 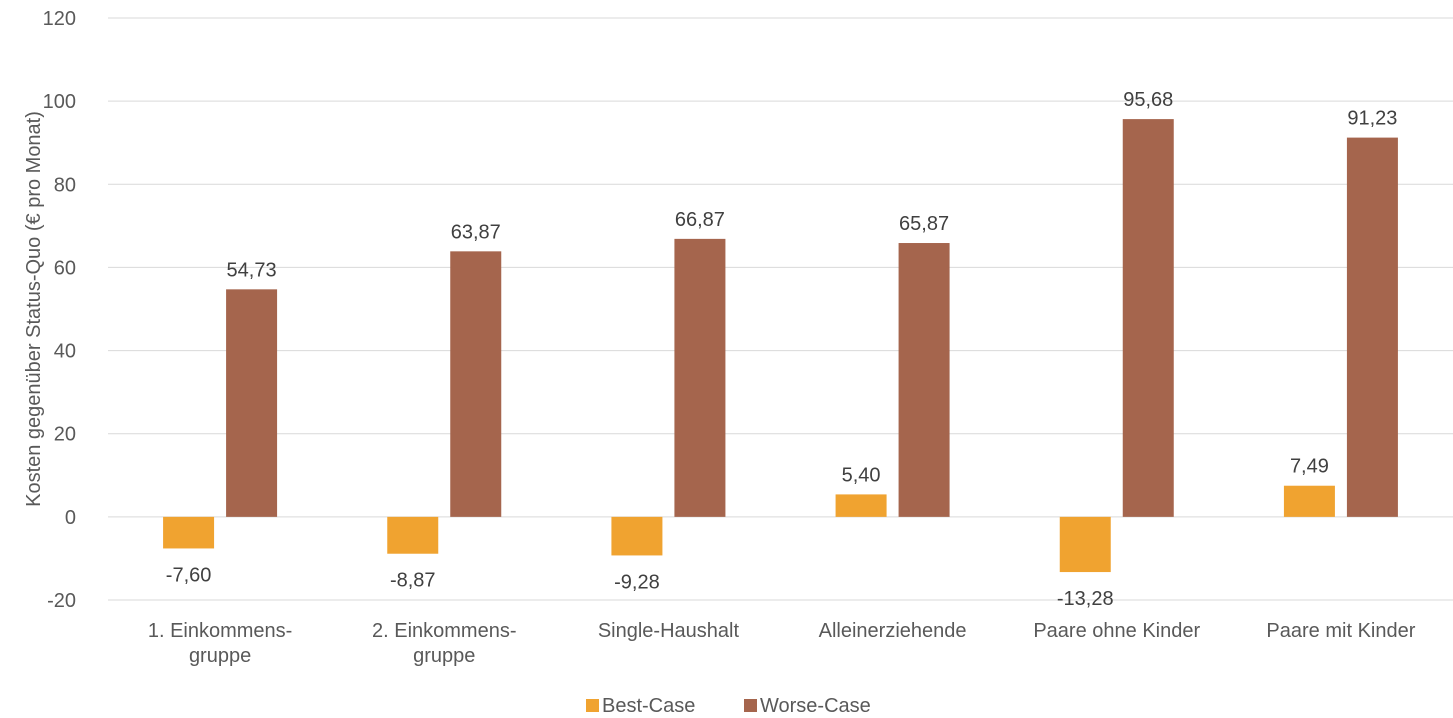 I want to click on category-label: 1. Einkommens-, so click(x=220, y=631).